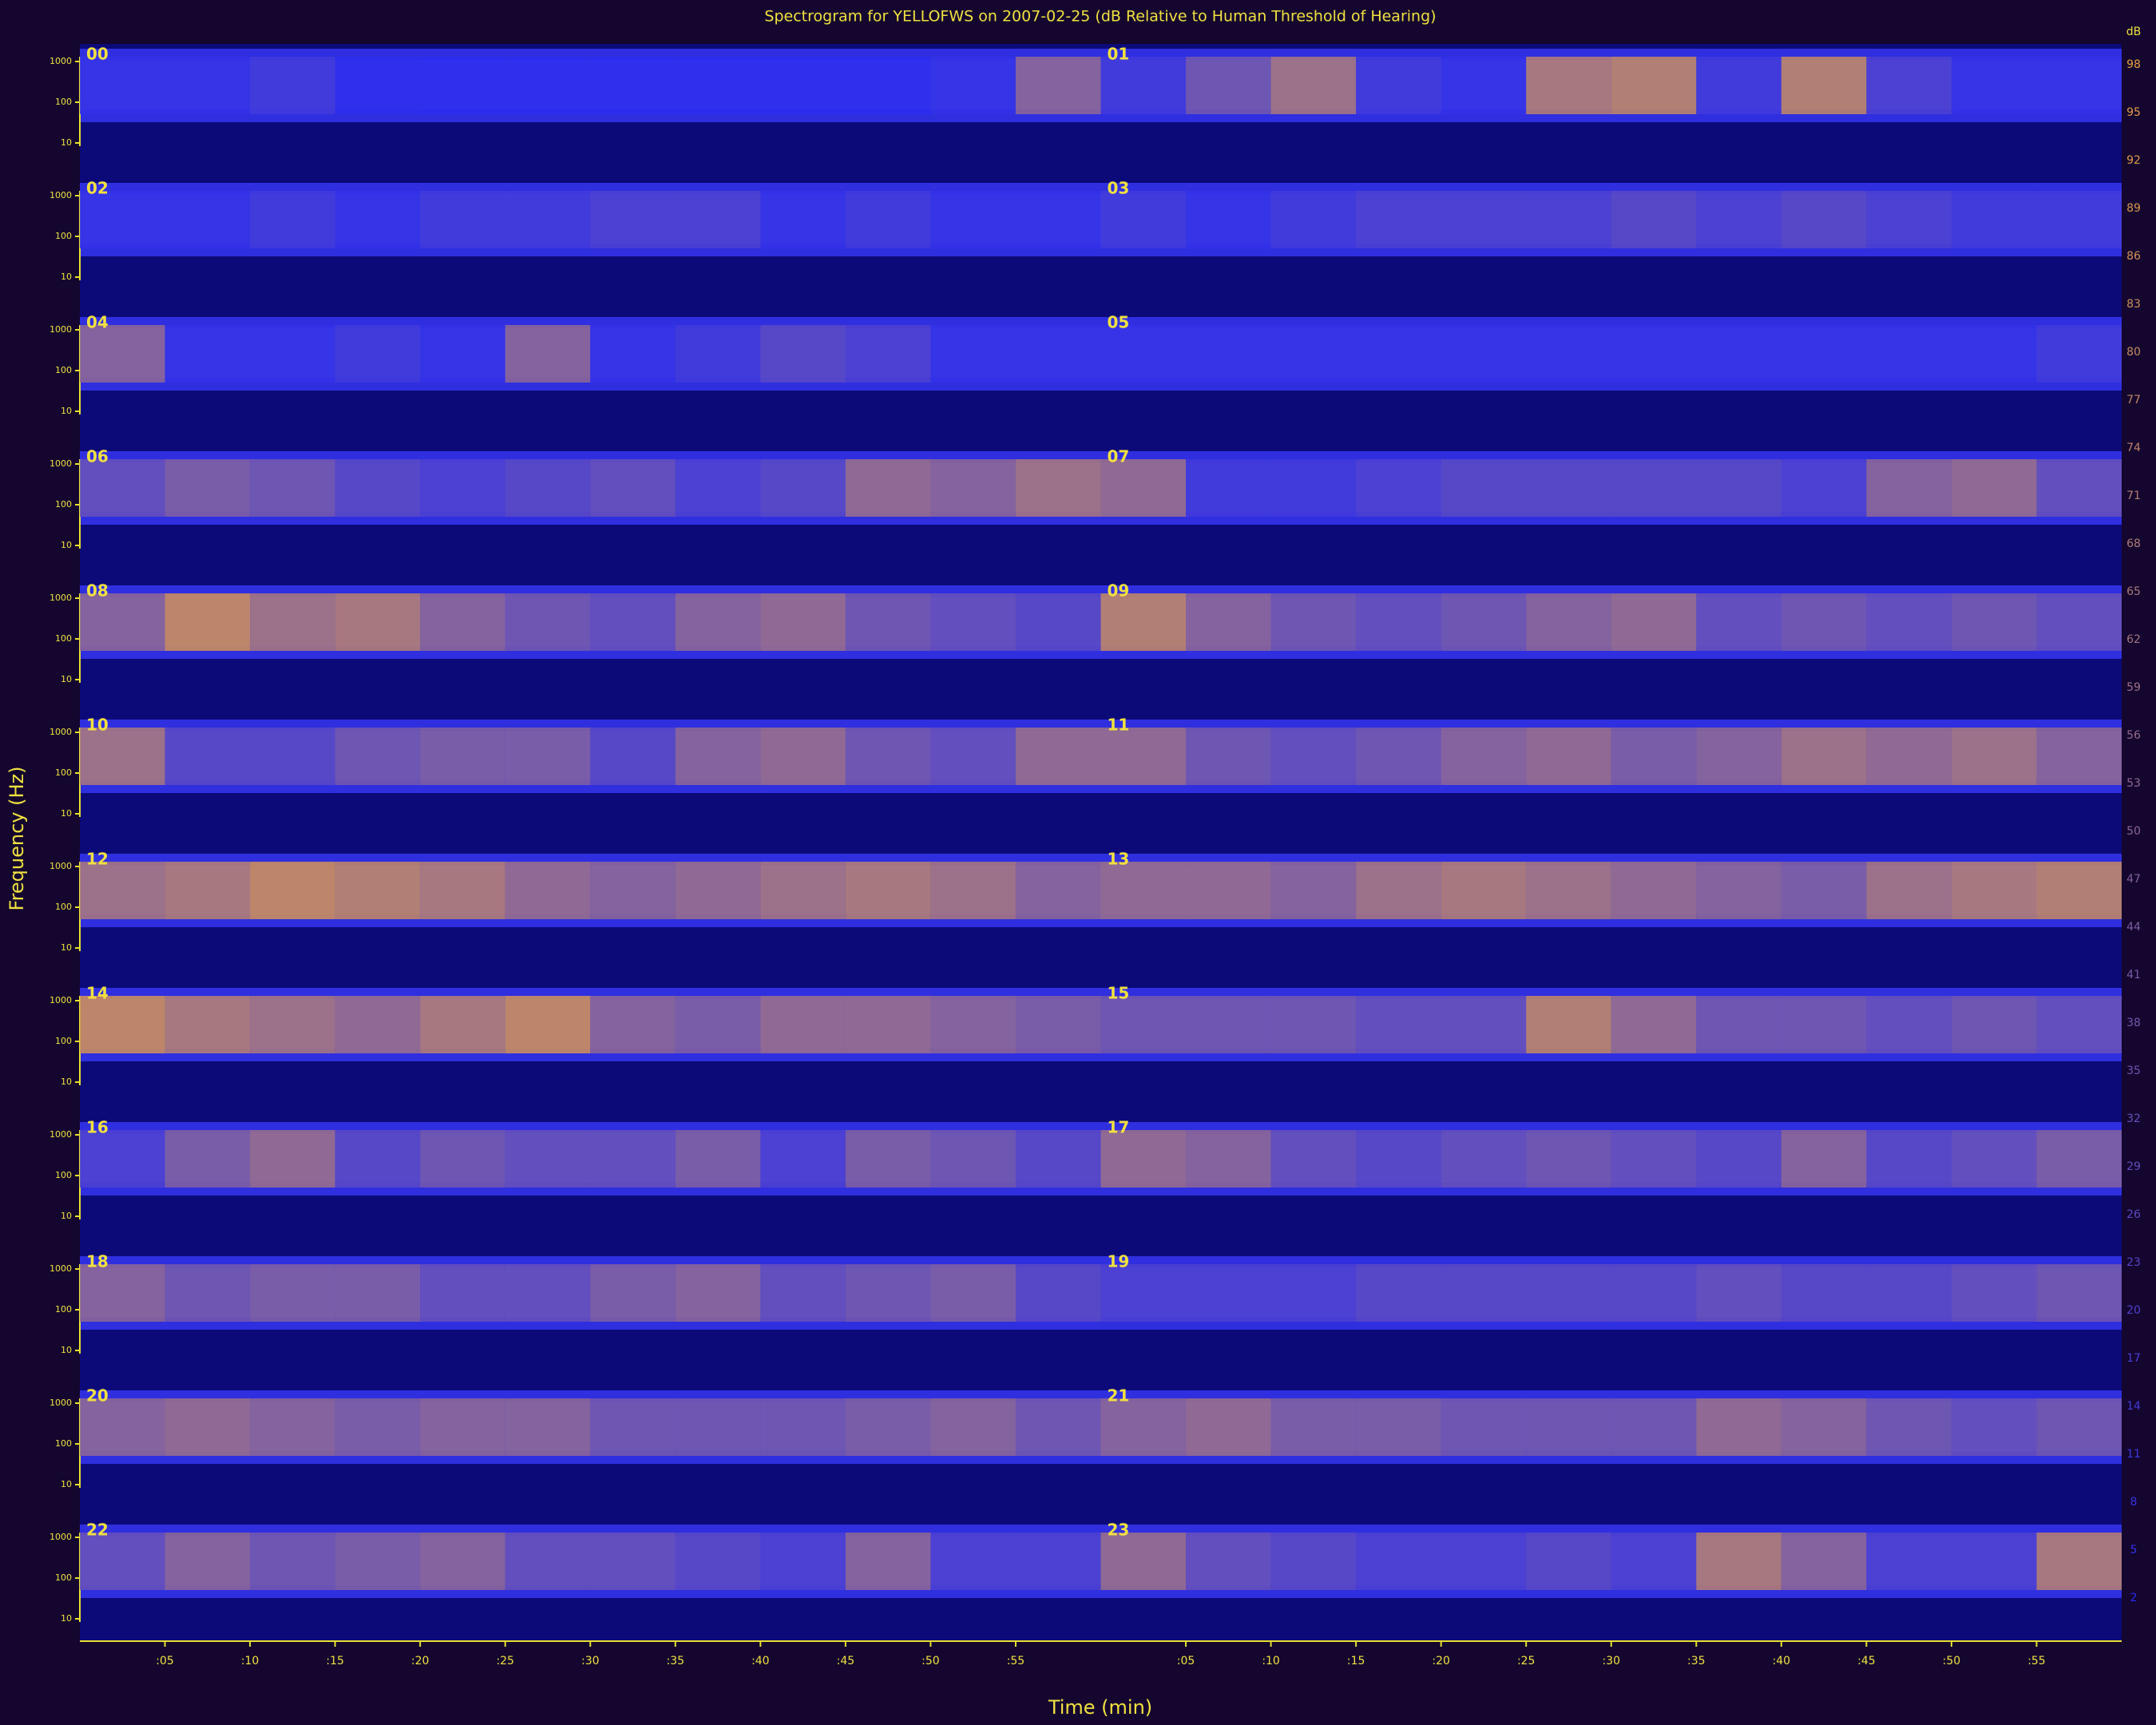  What do you see at coordinates (1119, 726) in the screenshot?
I see `hour-label: 11` at bounding box center [1119, 726].